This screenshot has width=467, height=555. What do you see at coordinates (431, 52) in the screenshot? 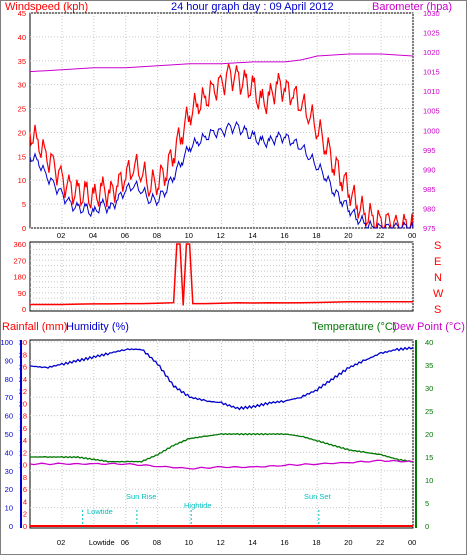
I see `barometer-y-tick-label: 1020` at bounding box center [431, 52].